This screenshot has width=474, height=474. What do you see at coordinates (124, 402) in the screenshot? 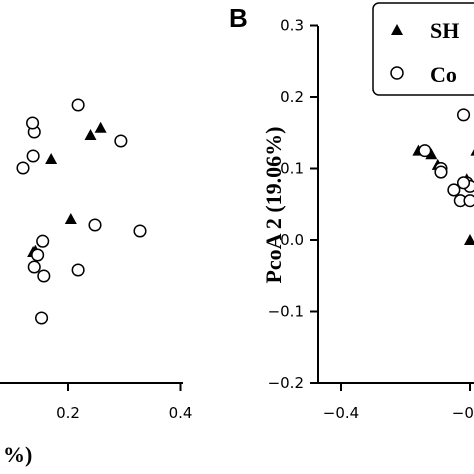
I see `panel-a-x-ticks: 0.2 0.4` at bounding box center [124, 402].